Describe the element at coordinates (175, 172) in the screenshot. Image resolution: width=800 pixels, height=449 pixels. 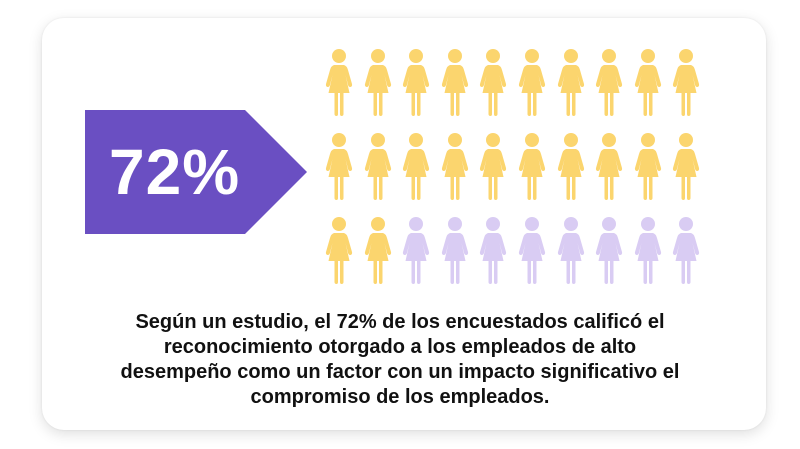
I see `percent-value: 72%` at that location.